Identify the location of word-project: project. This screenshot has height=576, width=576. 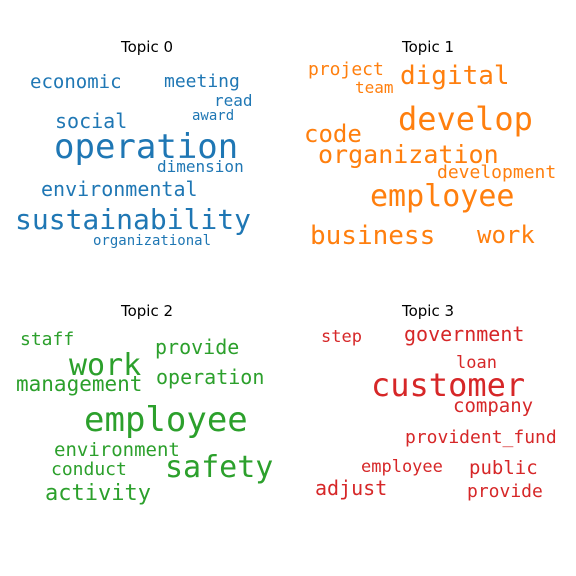
(346, 69).